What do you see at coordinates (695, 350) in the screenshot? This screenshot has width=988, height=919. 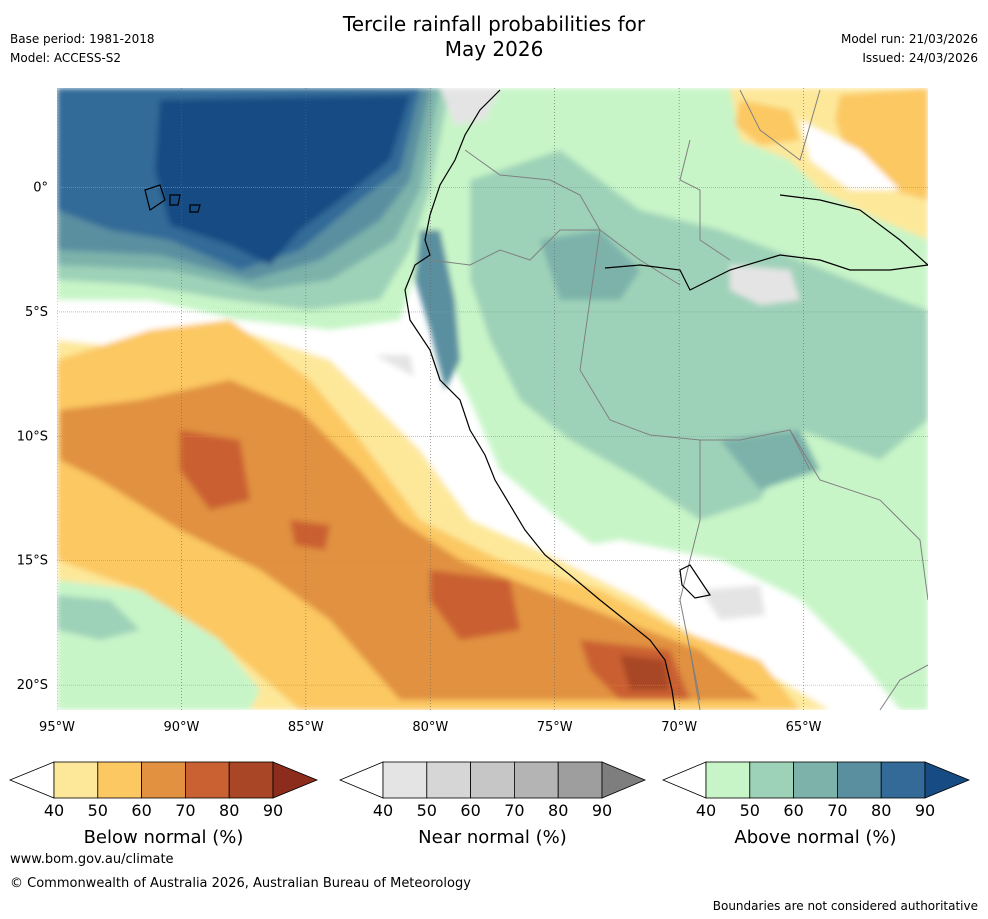 I see `boundary-peru-brazil` at bounding box center [695, 350].